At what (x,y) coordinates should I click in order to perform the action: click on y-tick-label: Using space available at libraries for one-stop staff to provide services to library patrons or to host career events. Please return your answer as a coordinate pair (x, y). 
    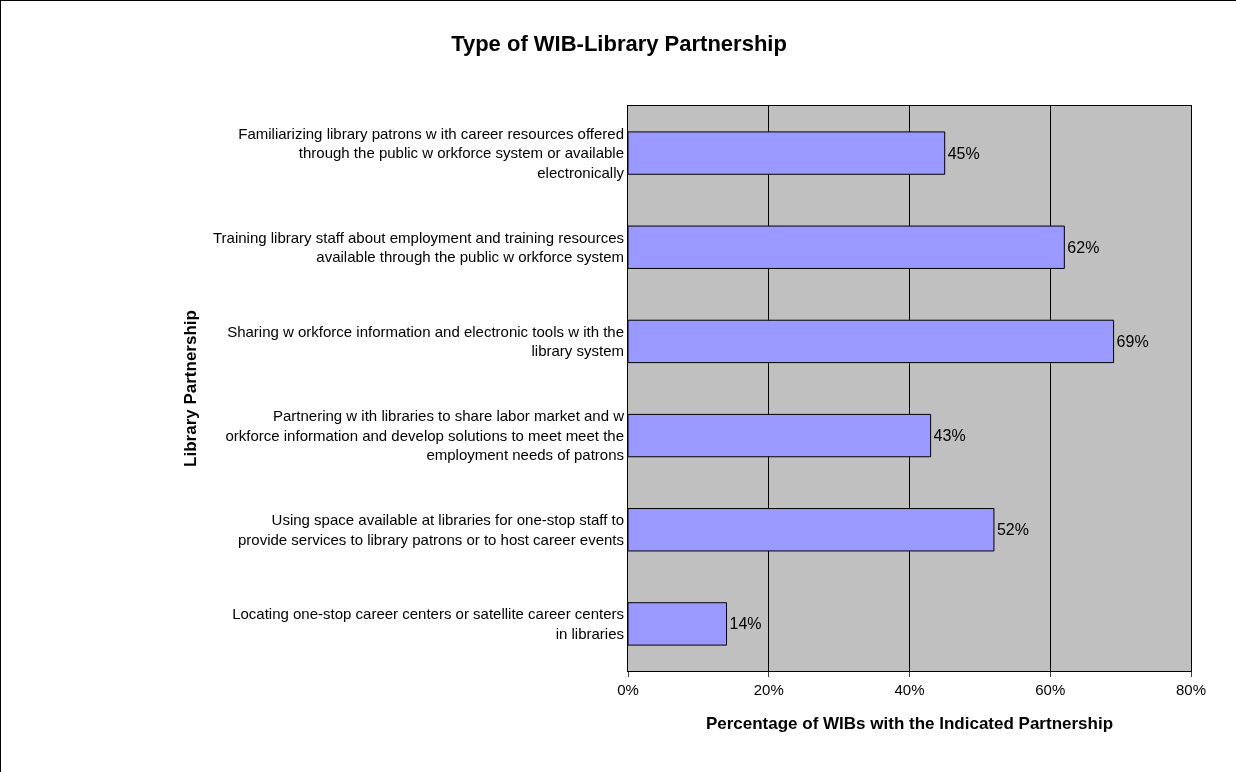
    Looking at the image, I should click on (430, 529).